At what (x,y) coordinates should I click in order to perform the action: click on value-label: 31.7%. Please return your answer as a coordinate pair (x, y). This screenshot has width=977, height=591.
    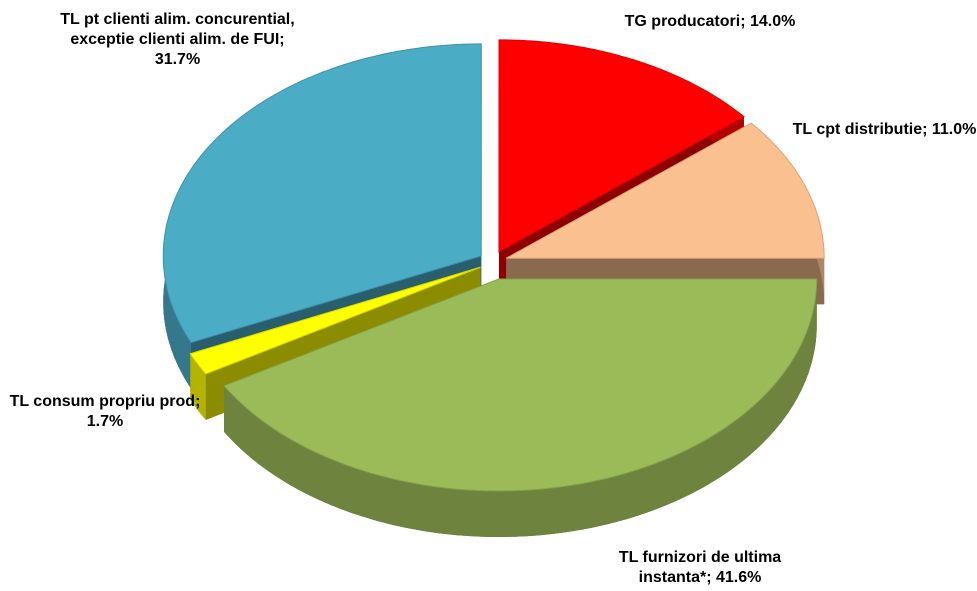
    Looking at the image, I should click on (177, 59).